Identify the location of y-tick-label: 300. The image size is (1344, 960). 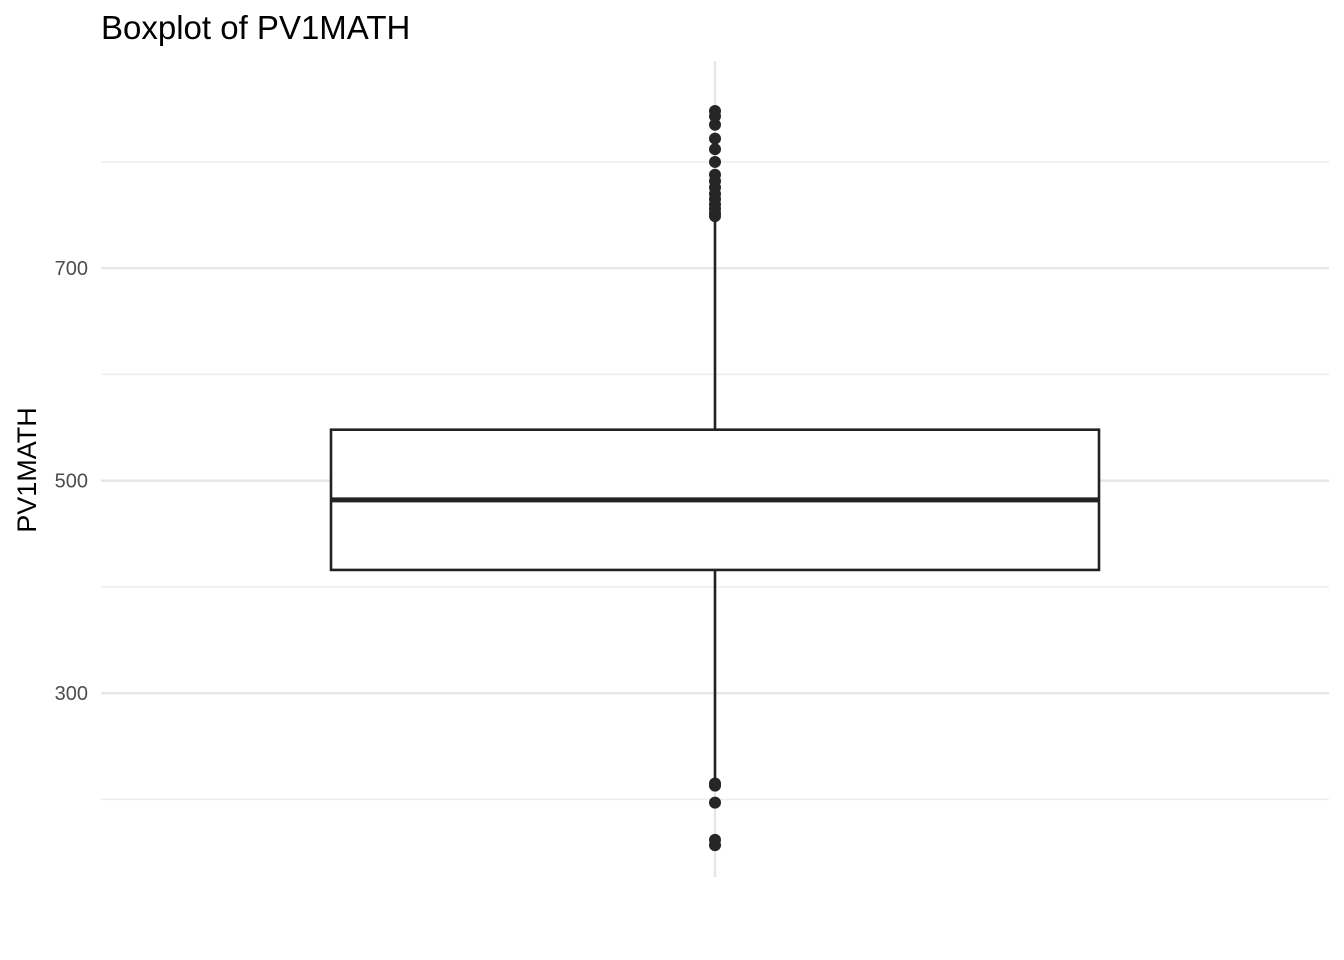
(71, 694).